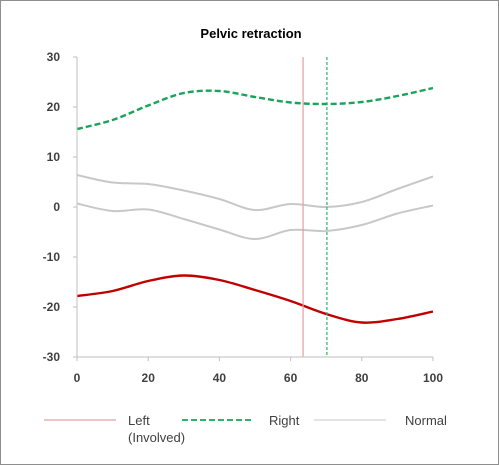  Describe the element at coordinates (433, 378) in the screenshot. I see `x-tick-label: 100` at that location.